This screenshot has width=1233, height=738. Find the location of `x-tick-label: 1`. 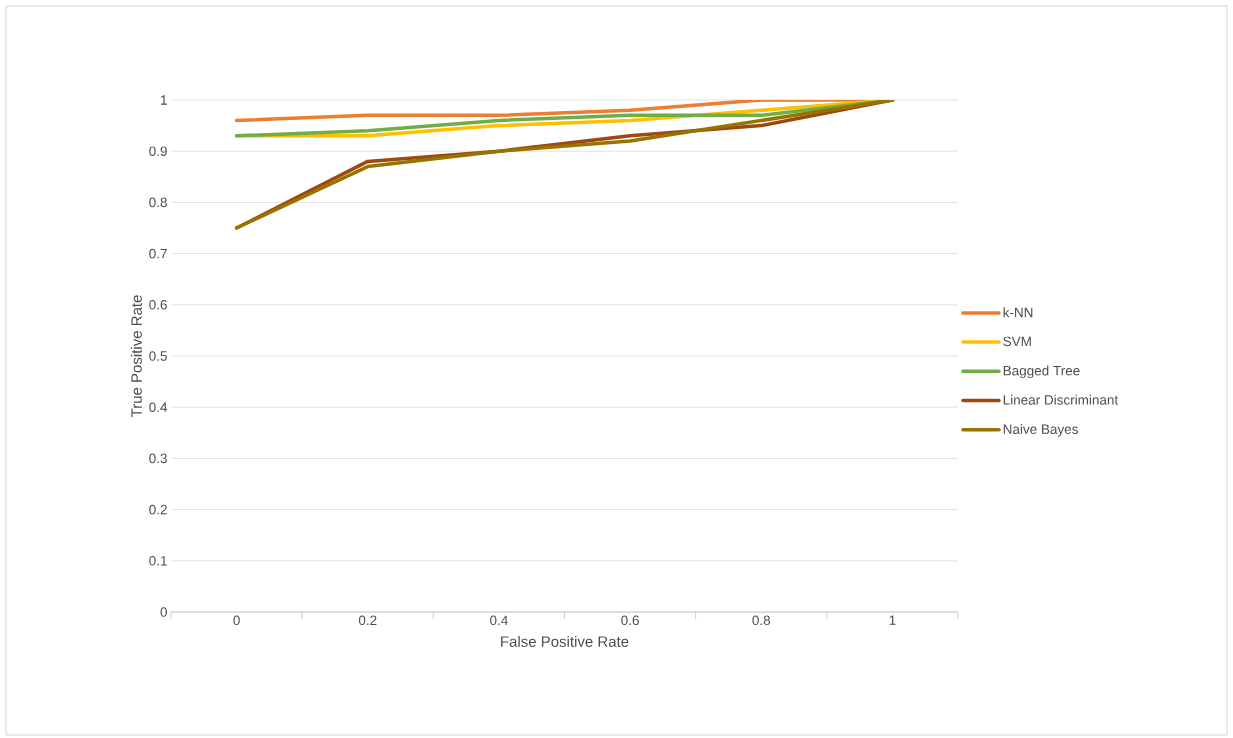

x-tick-label: 1 is located at coordinates (892, 620).